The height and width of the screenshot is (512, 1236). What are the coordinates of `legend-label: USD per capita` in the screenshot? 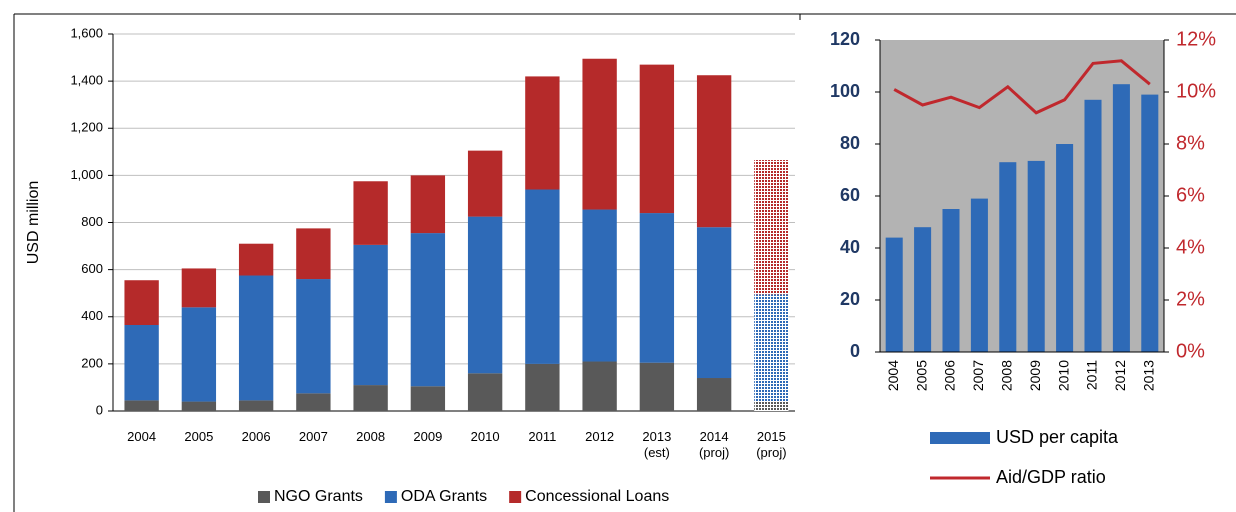 It's located at (1057, 437).